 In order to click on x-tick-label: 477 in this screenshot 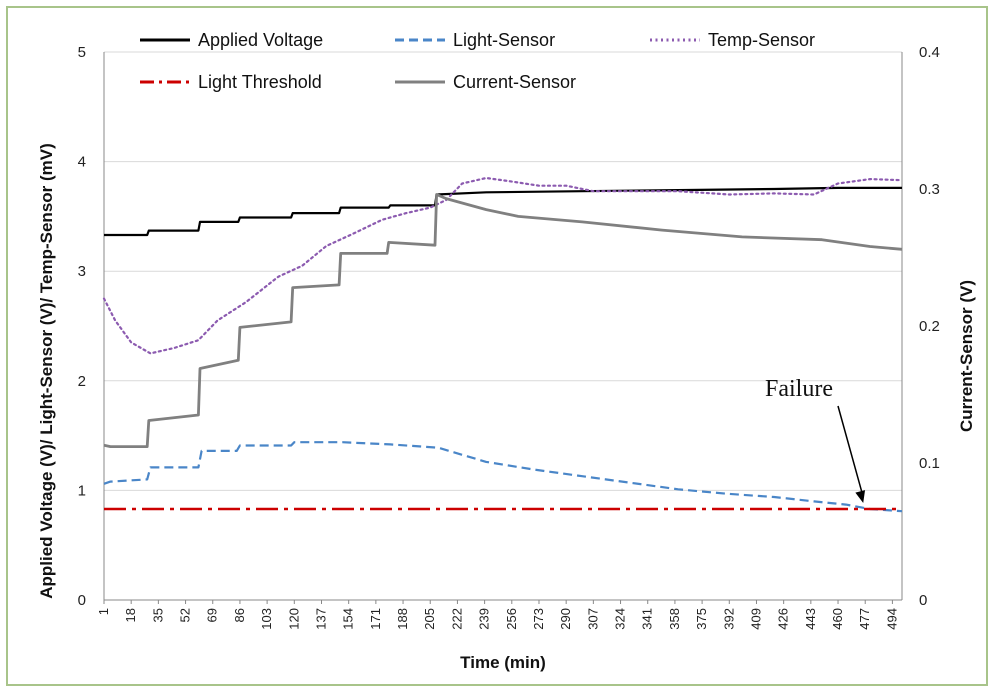, I will do `click(864, 619)`.